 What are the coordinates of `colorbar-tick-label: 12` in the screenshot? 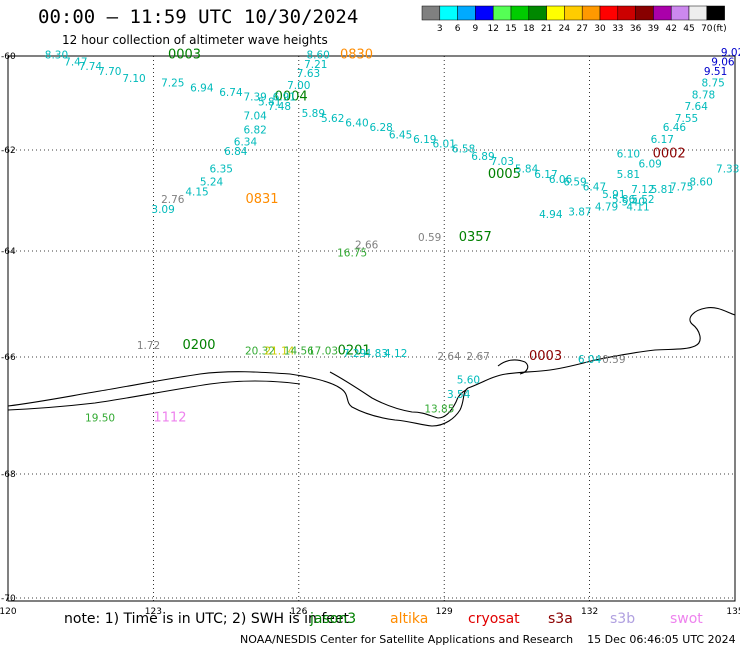 It's located at (492, 29).